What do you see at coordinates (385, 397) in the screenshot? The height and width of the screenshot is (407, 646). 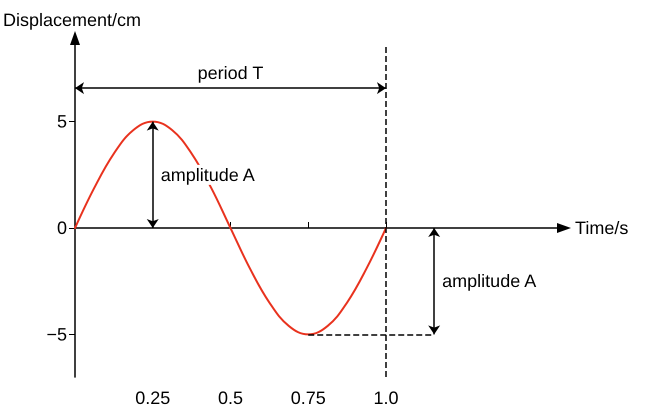 I see `x-tick-label: 1.0` at bounding box center [385, 397].